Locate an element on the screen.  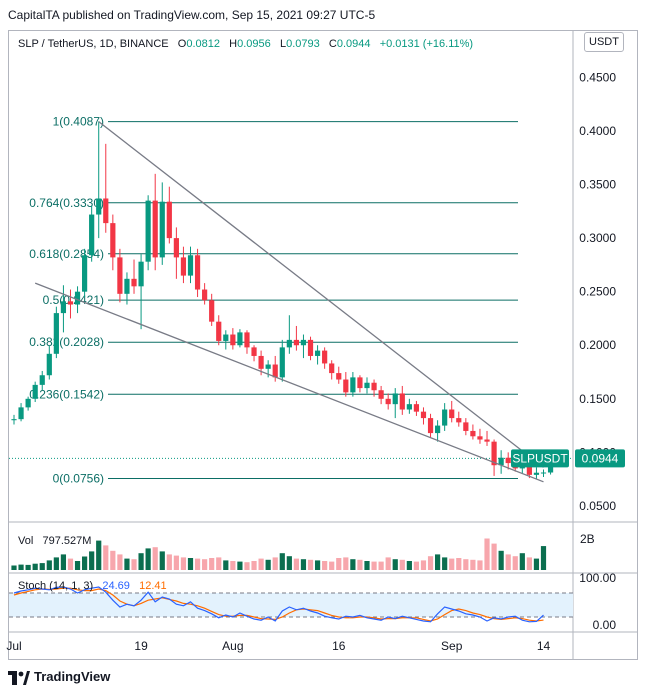
fib-level-label: 0(0.0756) is located at coordinates (78, 479).